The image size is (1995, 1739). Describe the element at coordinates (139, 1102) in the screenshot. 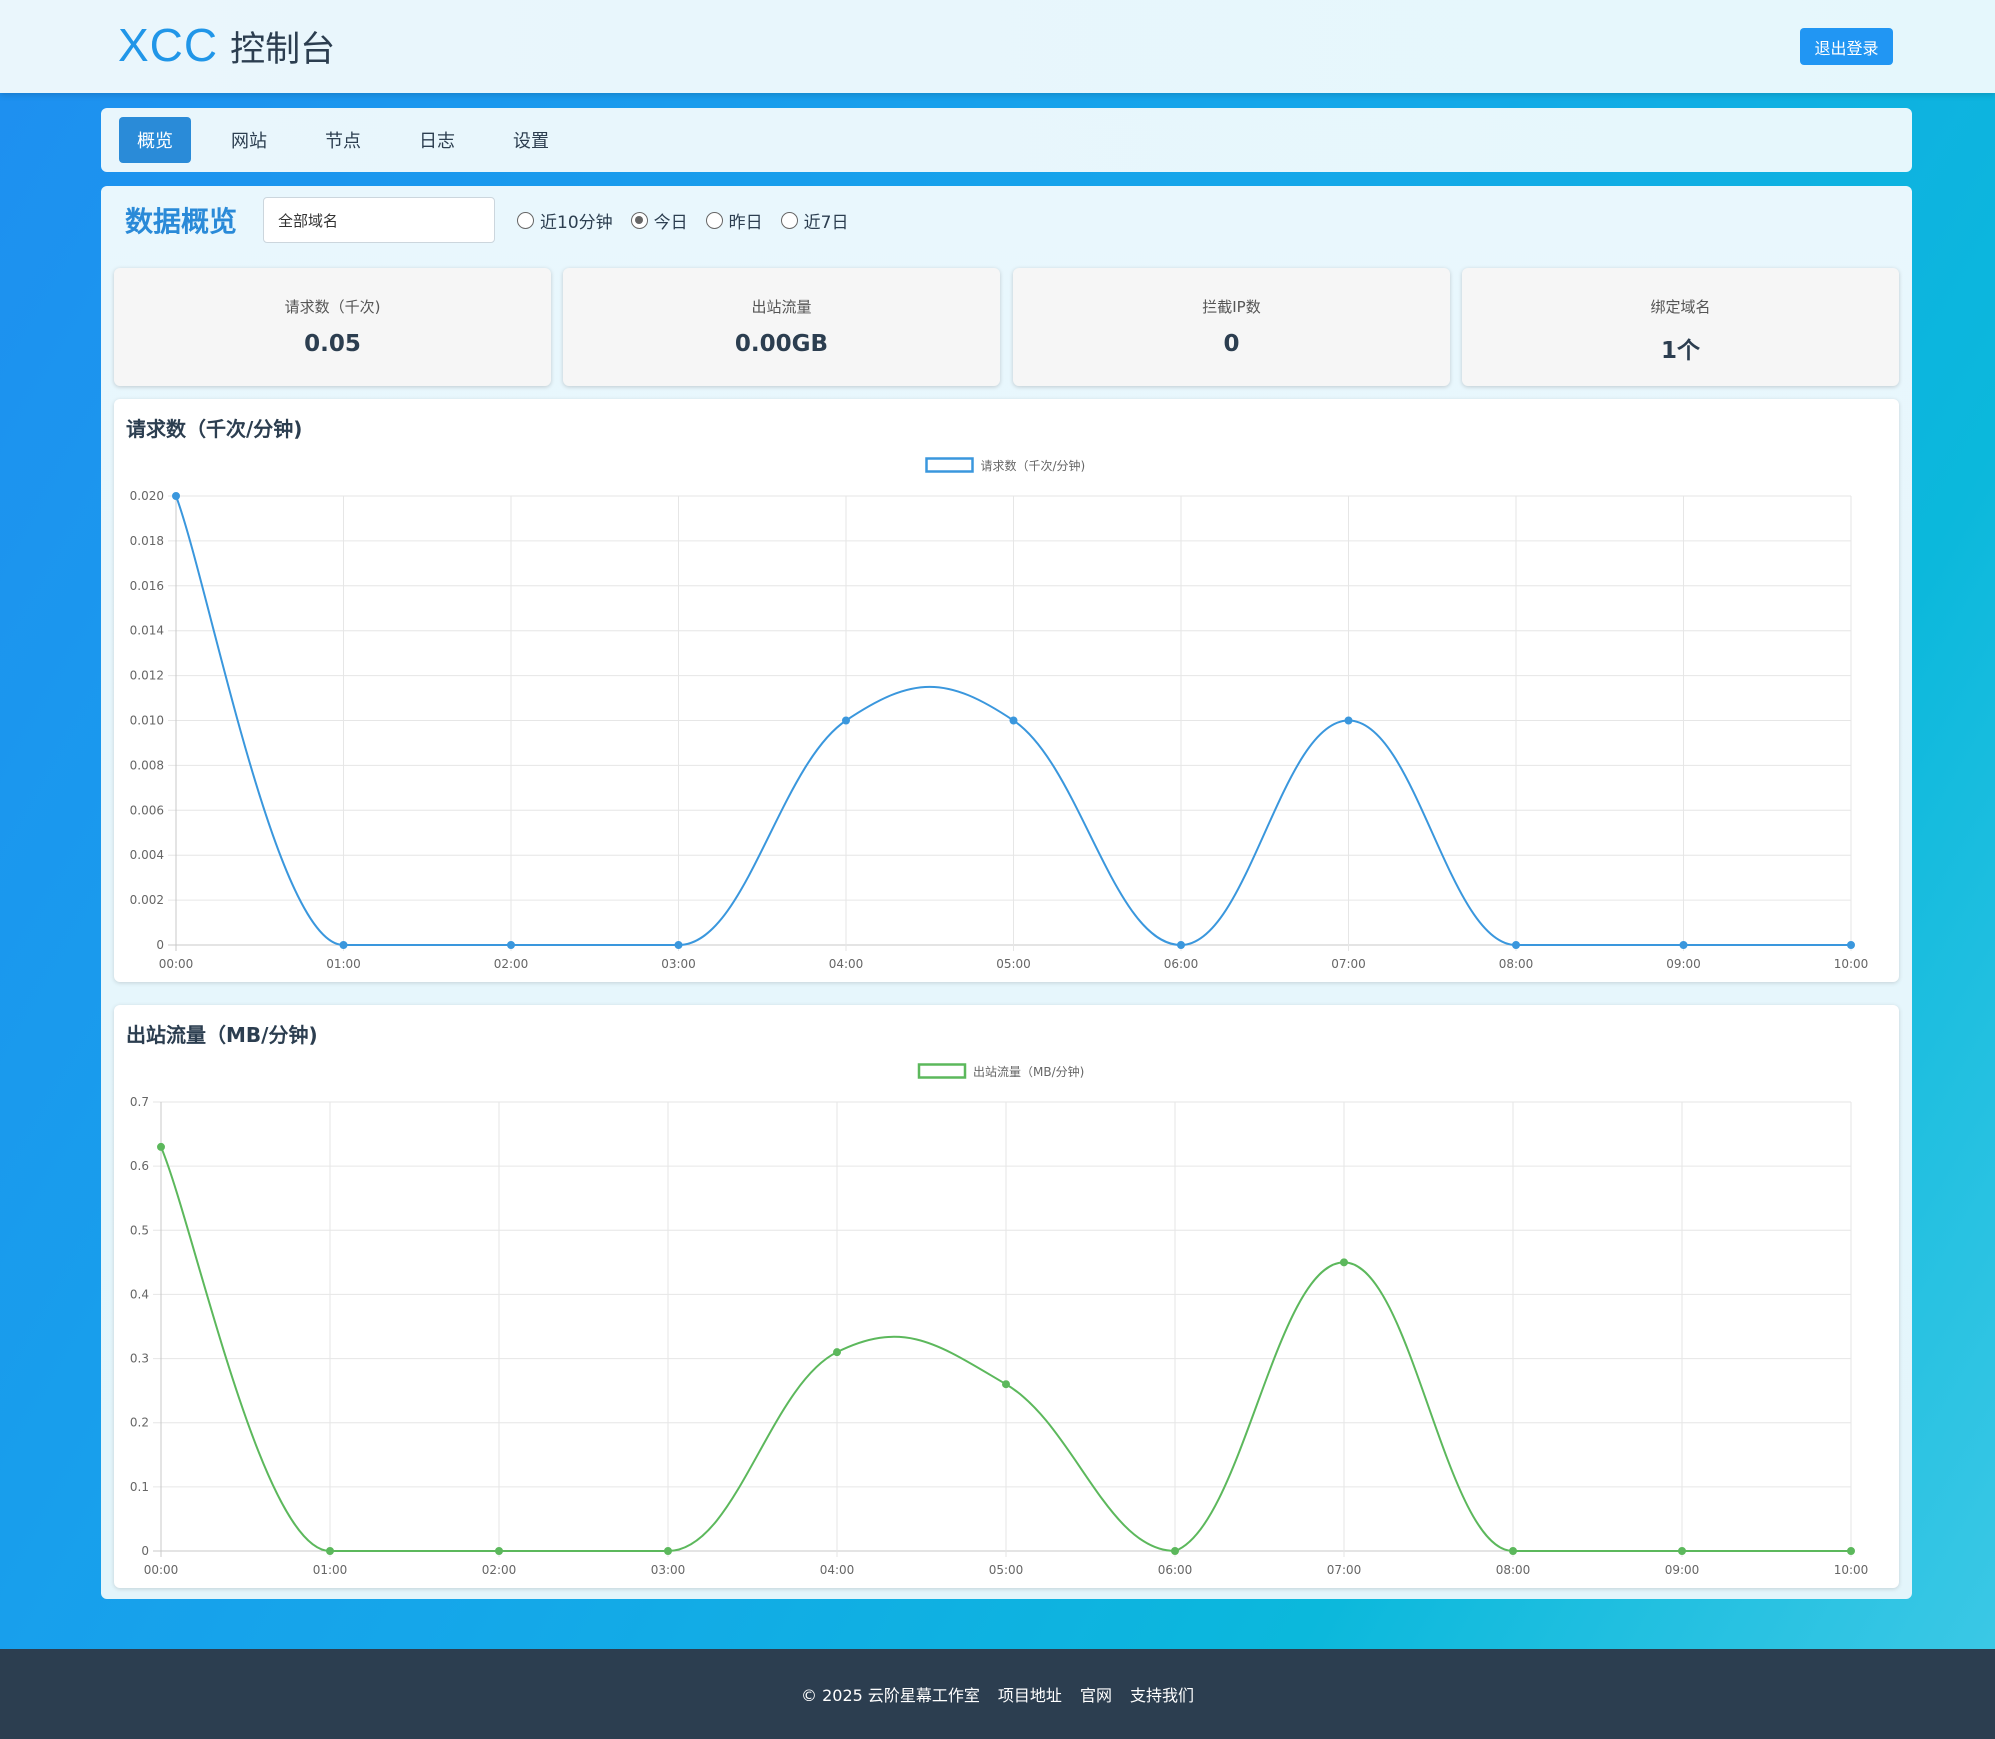

I see `y-tick-label: 0.7` at that location.